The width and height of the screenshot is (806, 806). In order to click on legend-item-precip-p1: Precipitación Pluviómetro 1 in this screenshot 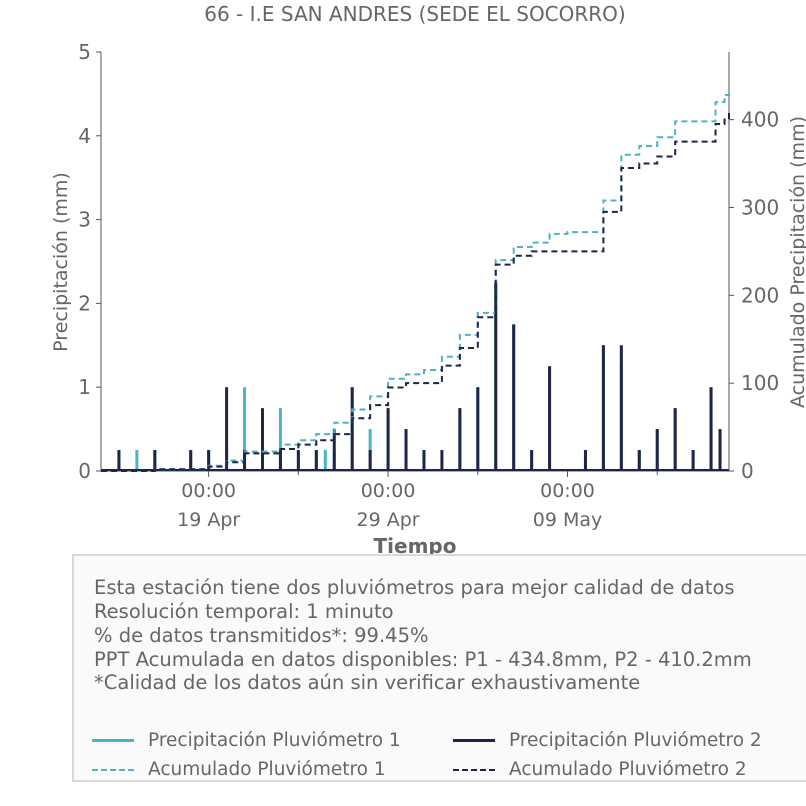, I will do `click(246, 740)`.